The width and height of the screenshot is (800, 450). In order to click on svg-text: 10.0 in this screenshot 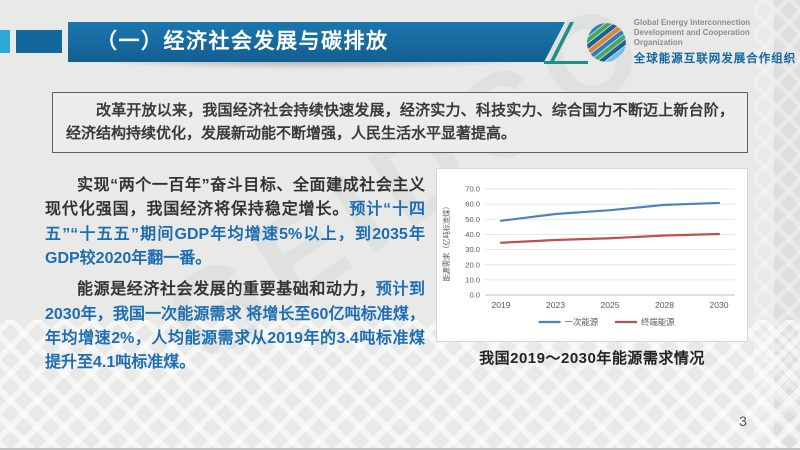, I will do `click(472, 279)`.